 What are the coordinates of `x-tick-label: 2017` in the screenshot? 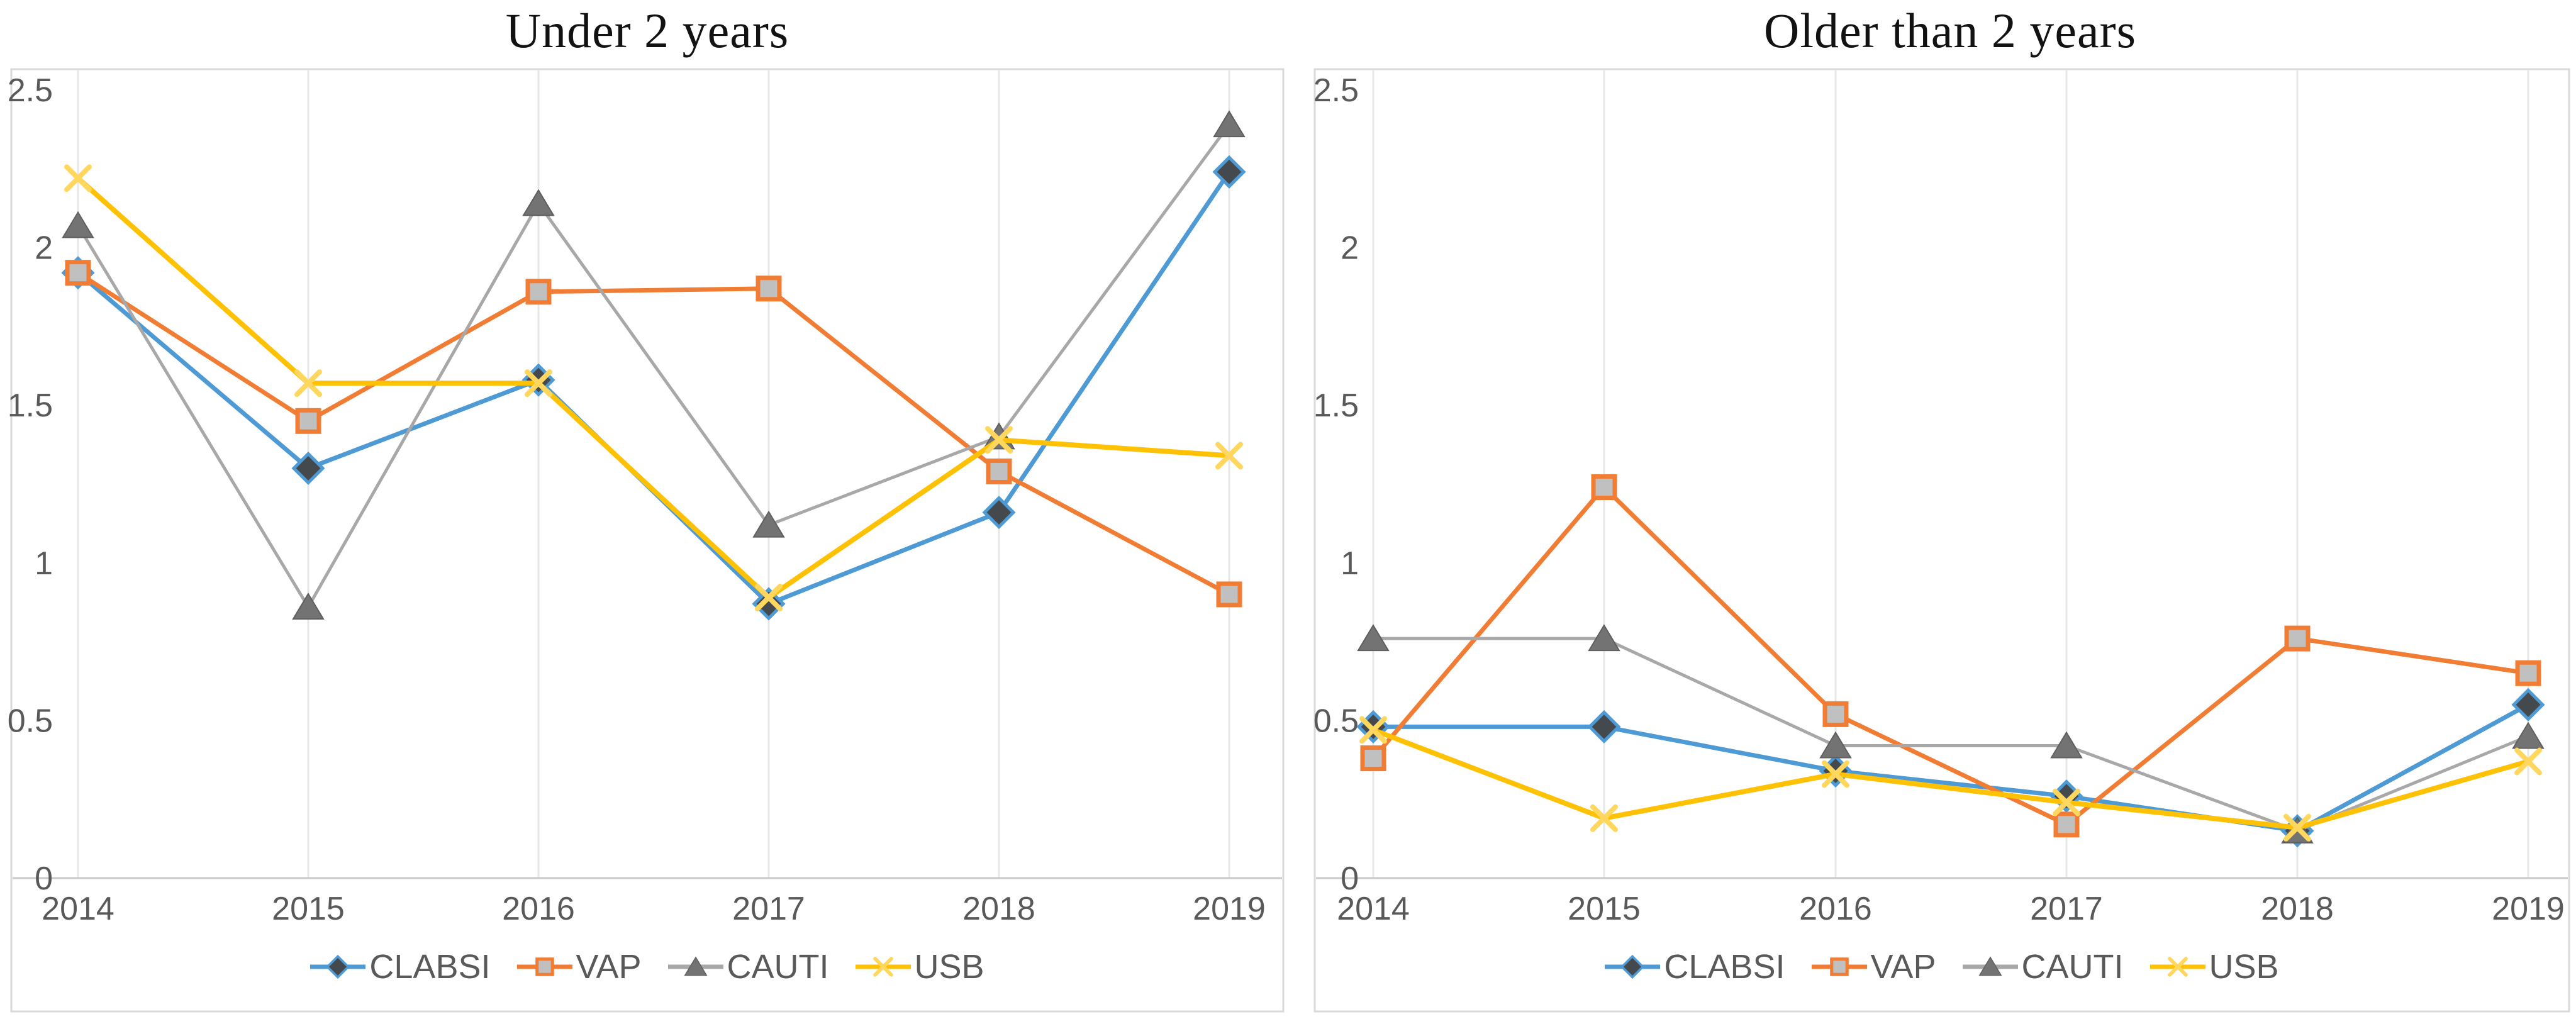 It's located at (768, 909).